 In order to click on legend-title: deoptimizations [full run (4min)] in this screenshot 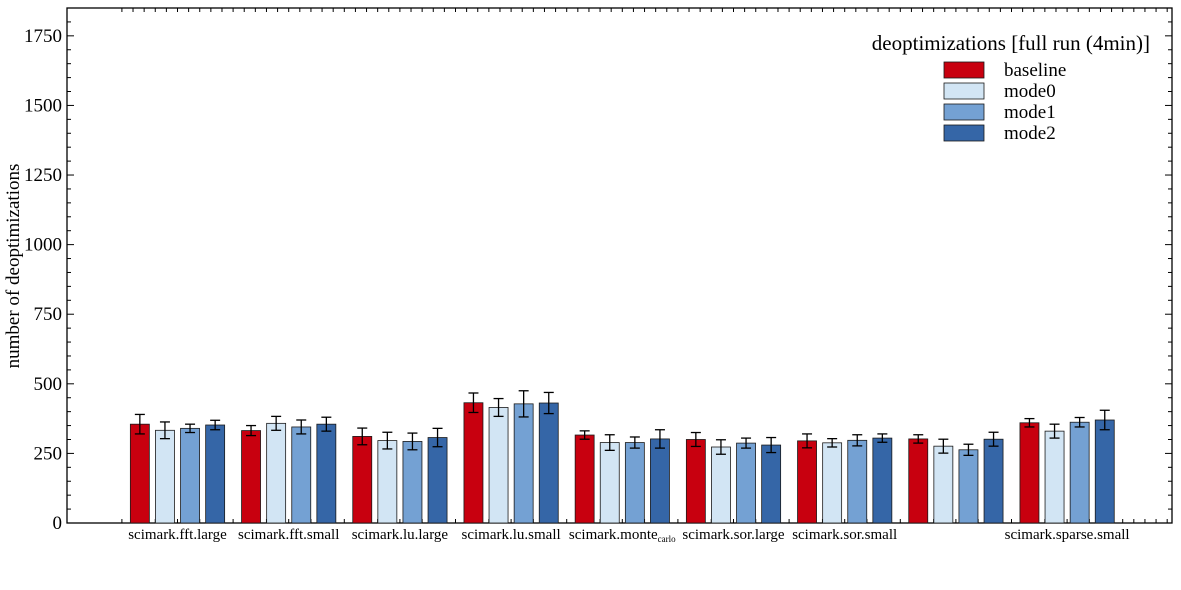, I will do `click(1011, 43)`.